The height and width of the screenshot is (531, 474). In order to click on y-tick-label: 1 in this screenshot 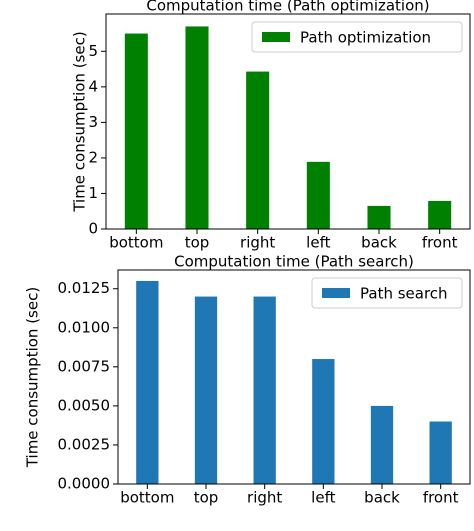, I will do `click(93, 193)`.